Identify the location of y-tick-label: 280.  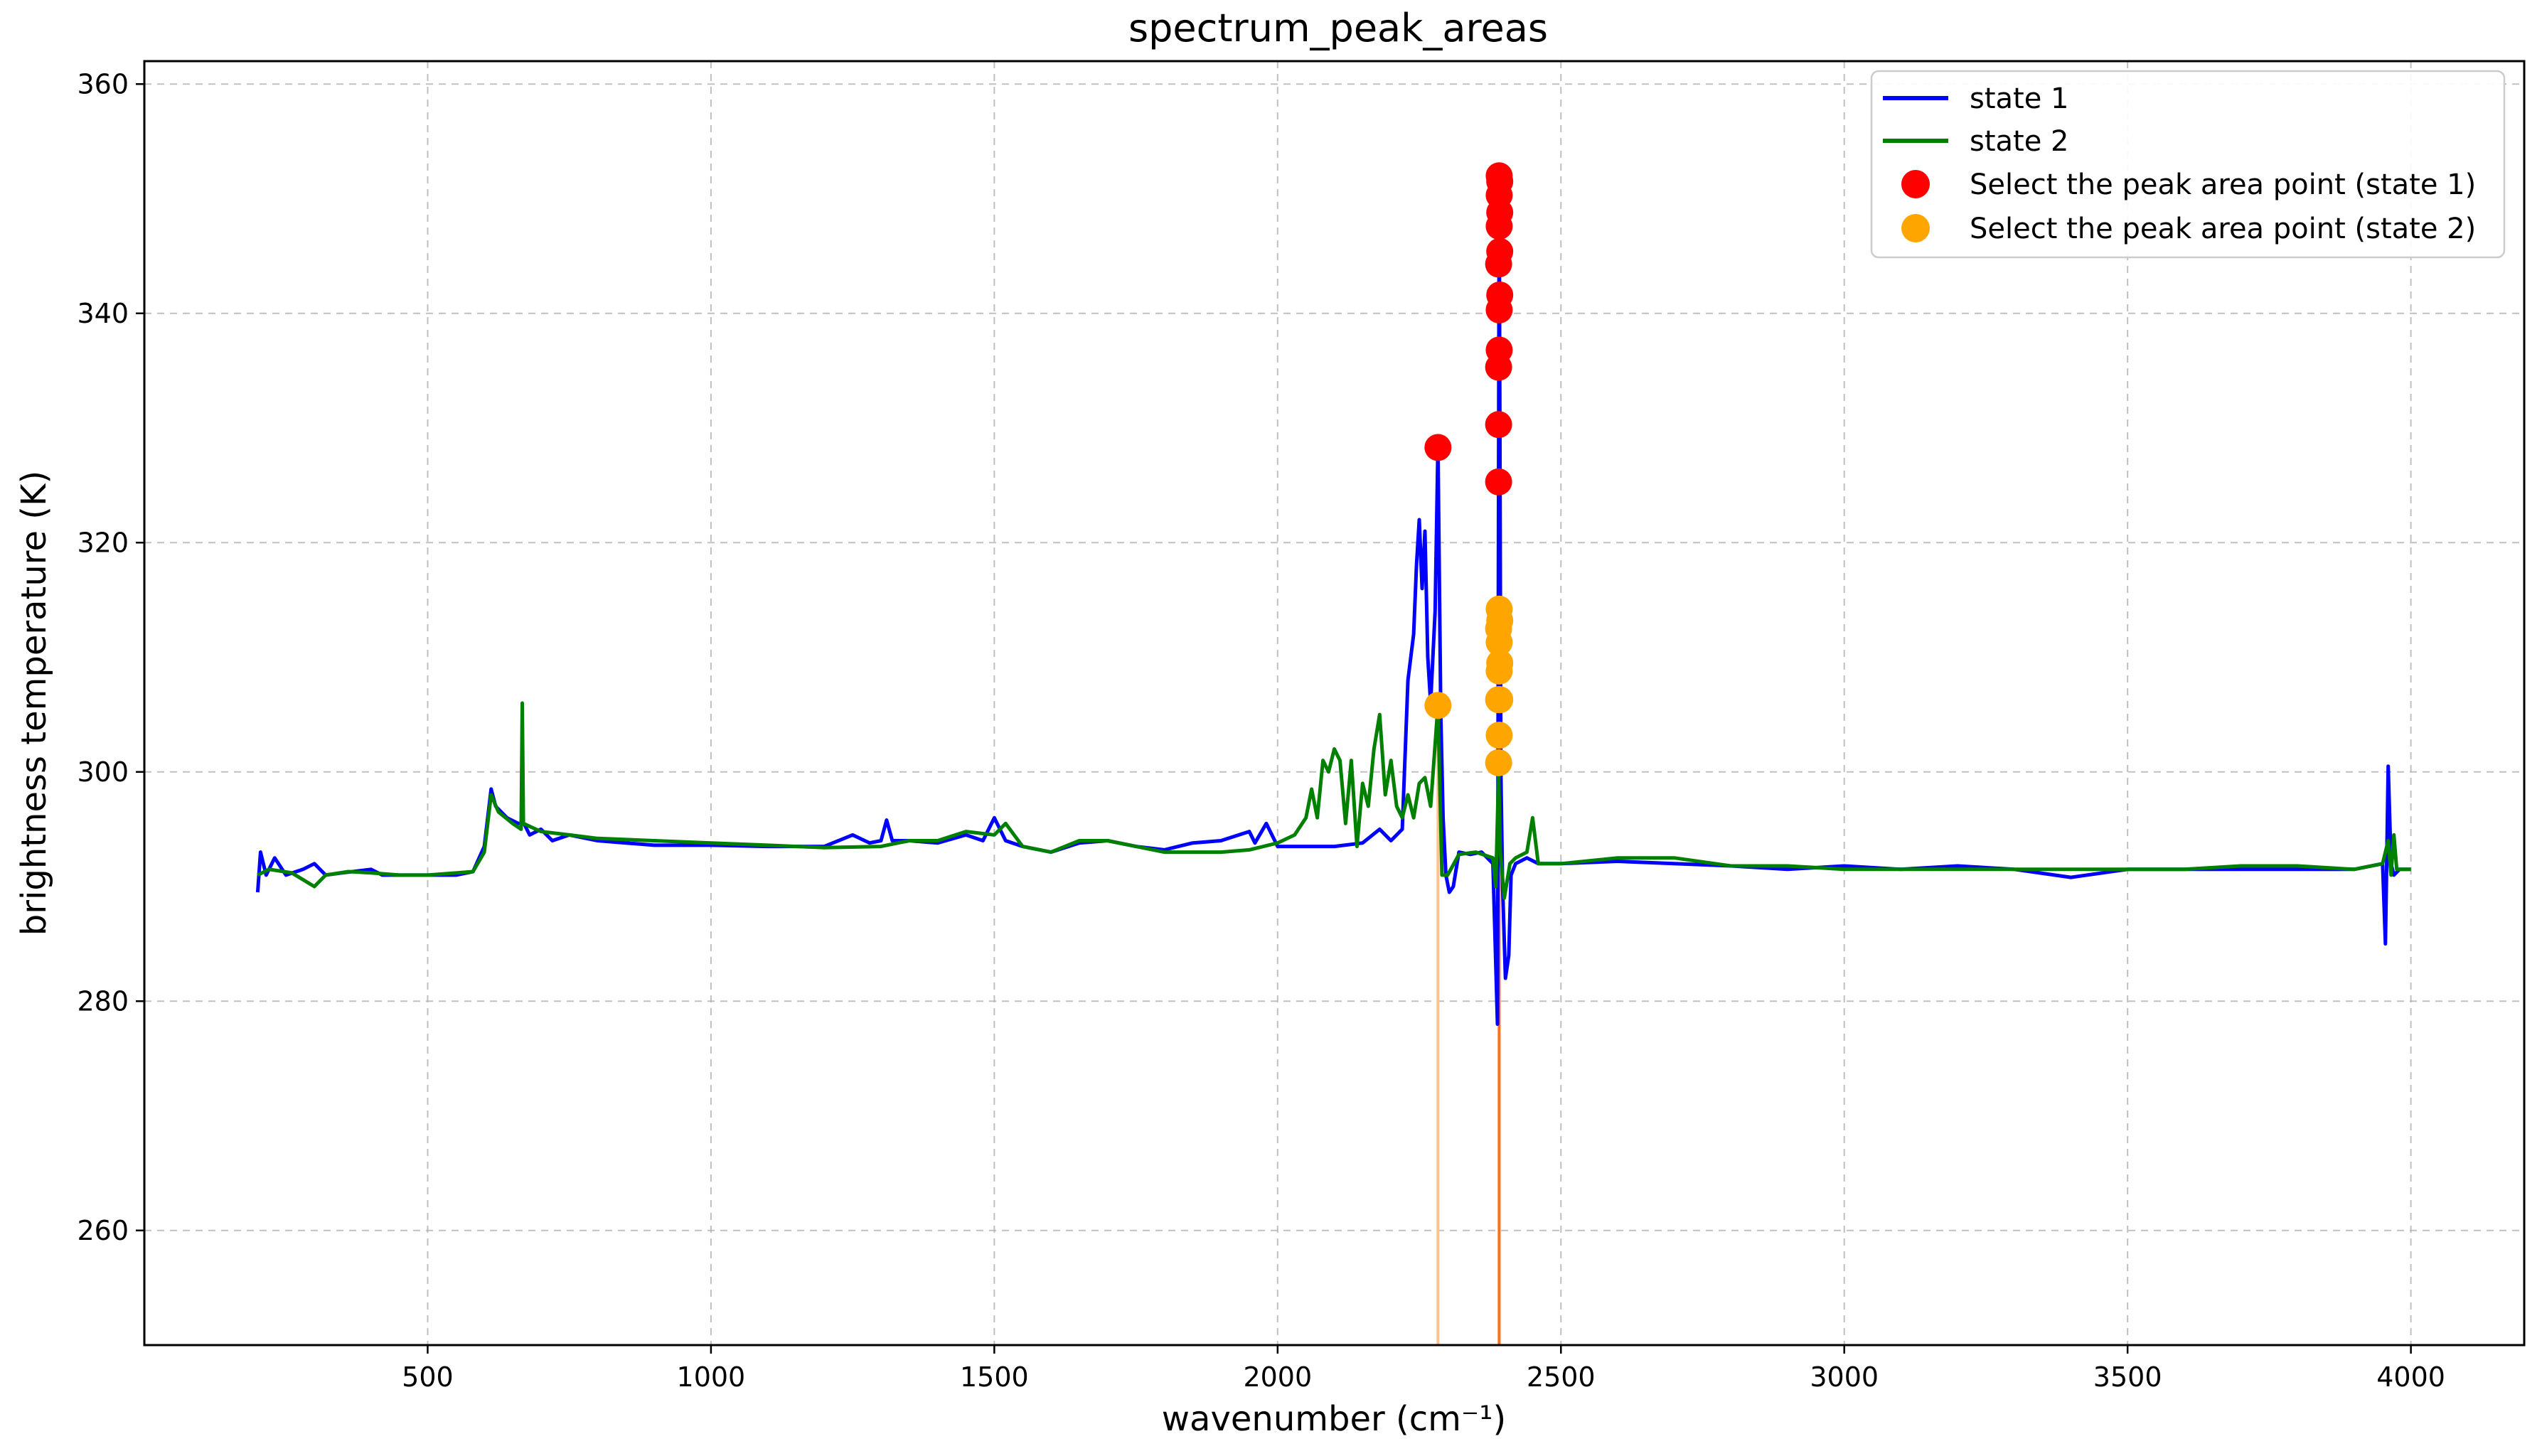
(103, 1001).